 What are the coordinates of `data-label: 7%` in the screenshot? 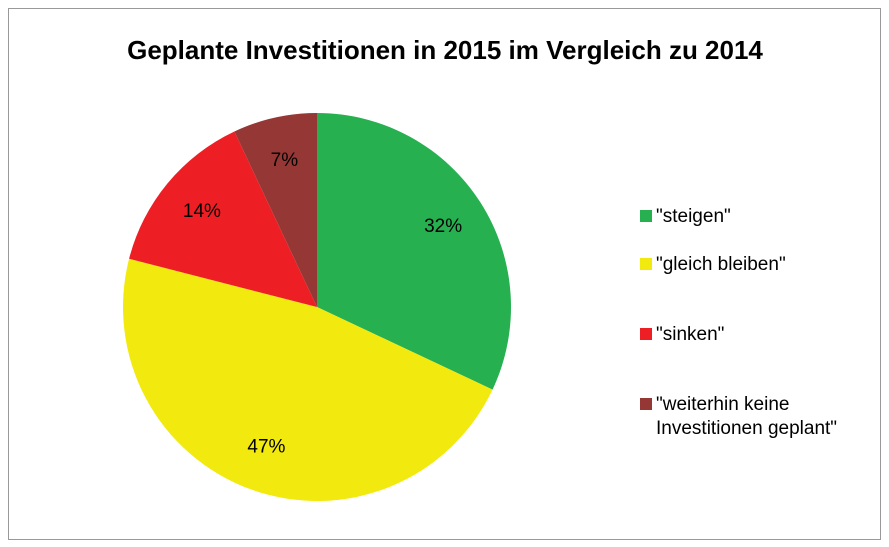 It's located at (285, 160).